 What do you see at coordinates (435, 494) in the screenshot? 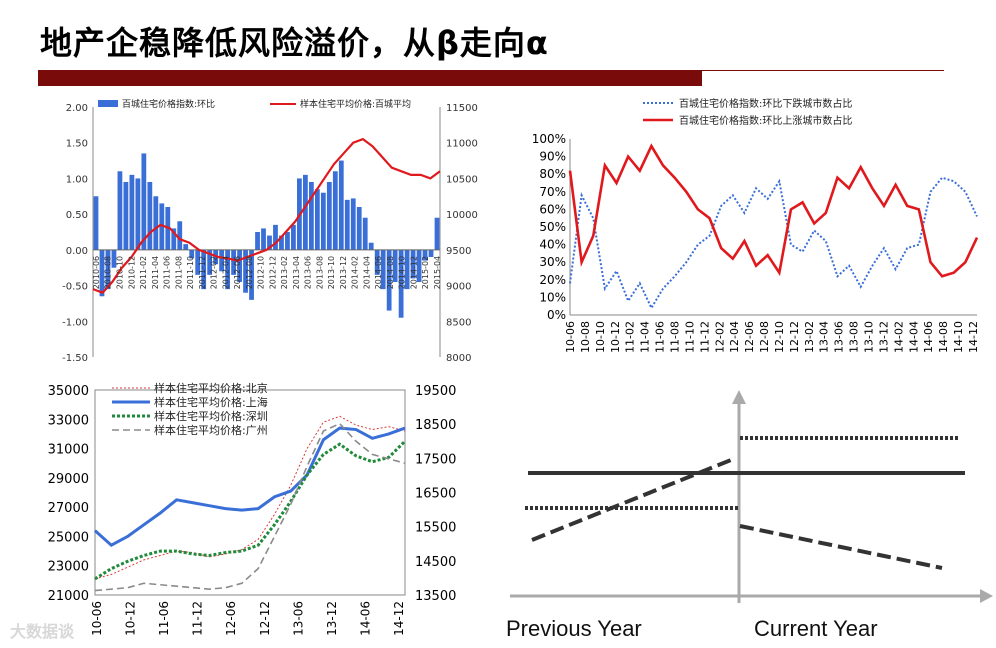
I see `right-tick-label: 16500` at bounding box center [435, 494].